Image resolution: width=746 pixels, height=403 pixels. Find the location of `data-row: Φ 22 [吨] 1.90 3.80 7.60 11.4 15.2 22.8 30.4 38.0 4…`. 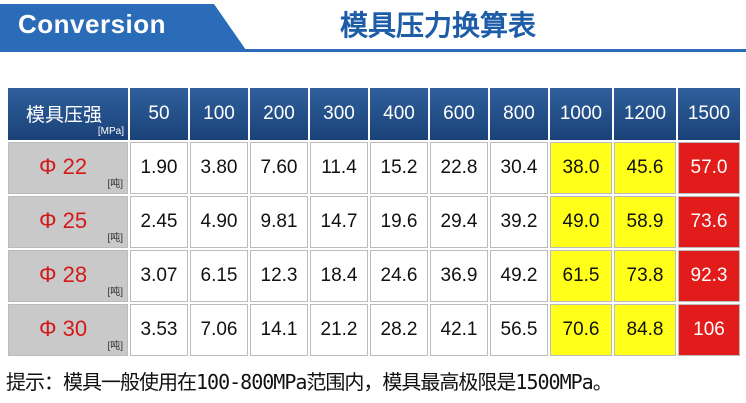

data-row: Φ 22 [吨] 1.90 3.80 7.60 11.4 15.2 22.8 30.4 38.0 4… is located at coordinates (374, 168).